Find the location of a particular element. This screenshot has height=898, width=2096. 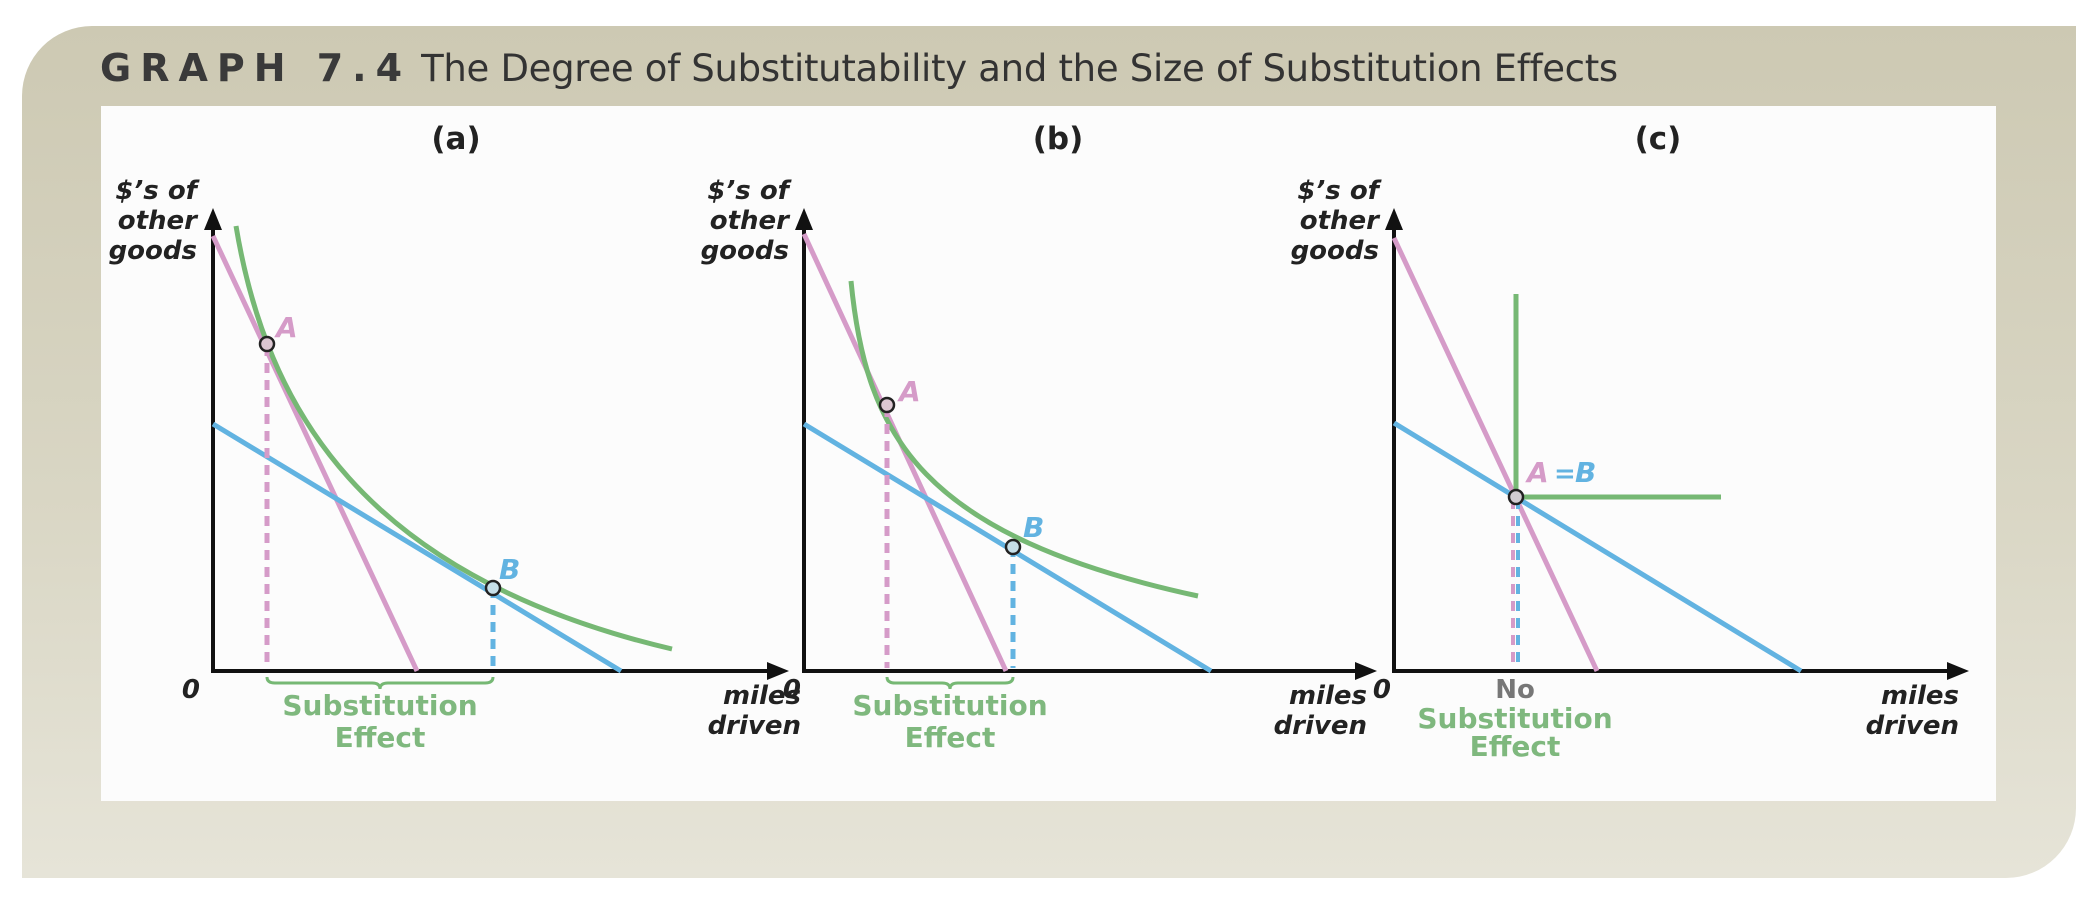

panel-a-effect-brace is located at coordinates (380, 683).